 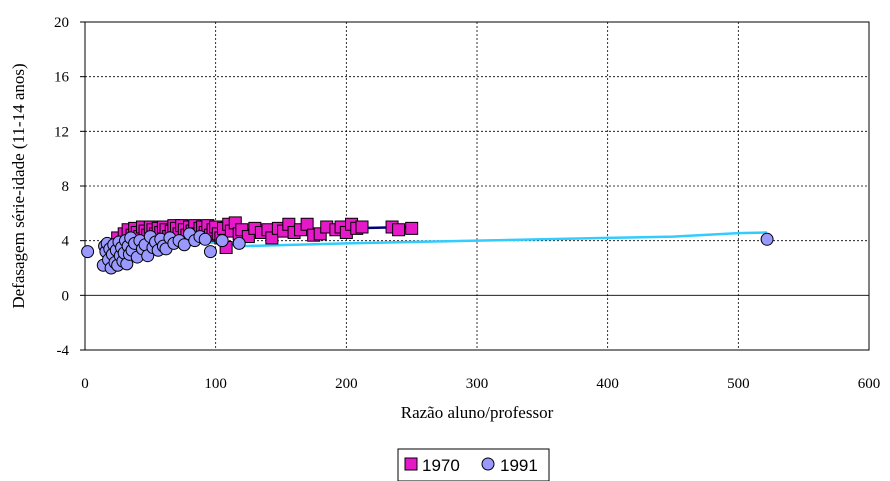 What do you see at coordinates (18, 185) in the screenshot?
I see `y-axis-title: Defasagem série-idade (11-14 anos)` at bounding box center [18, 185].